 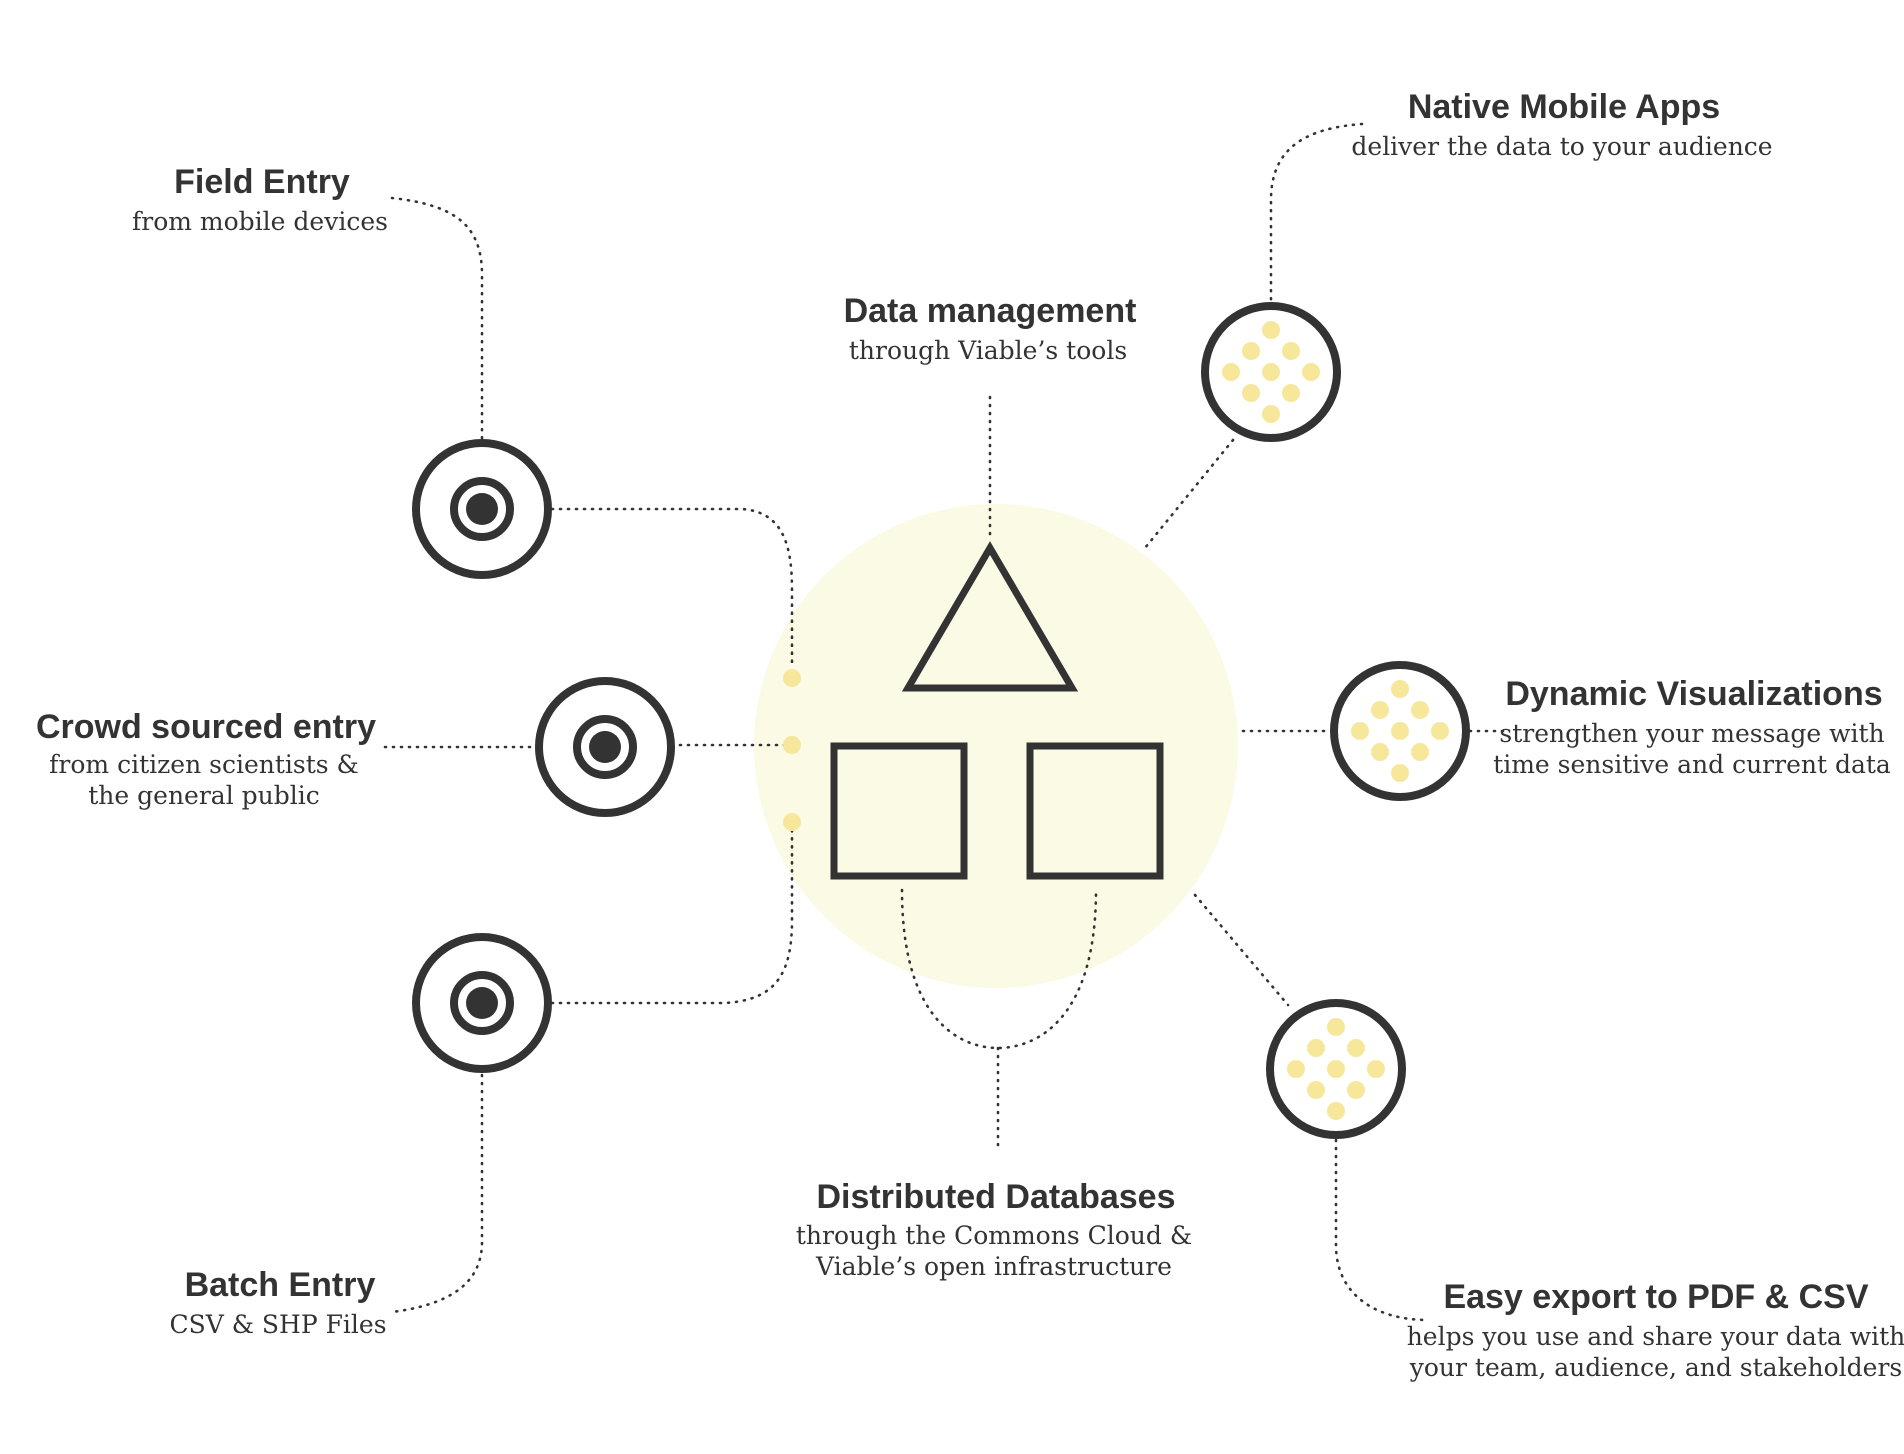 I want to click on node-title: Easy export to PDF & CSV, so click(x=1655, y=1297).